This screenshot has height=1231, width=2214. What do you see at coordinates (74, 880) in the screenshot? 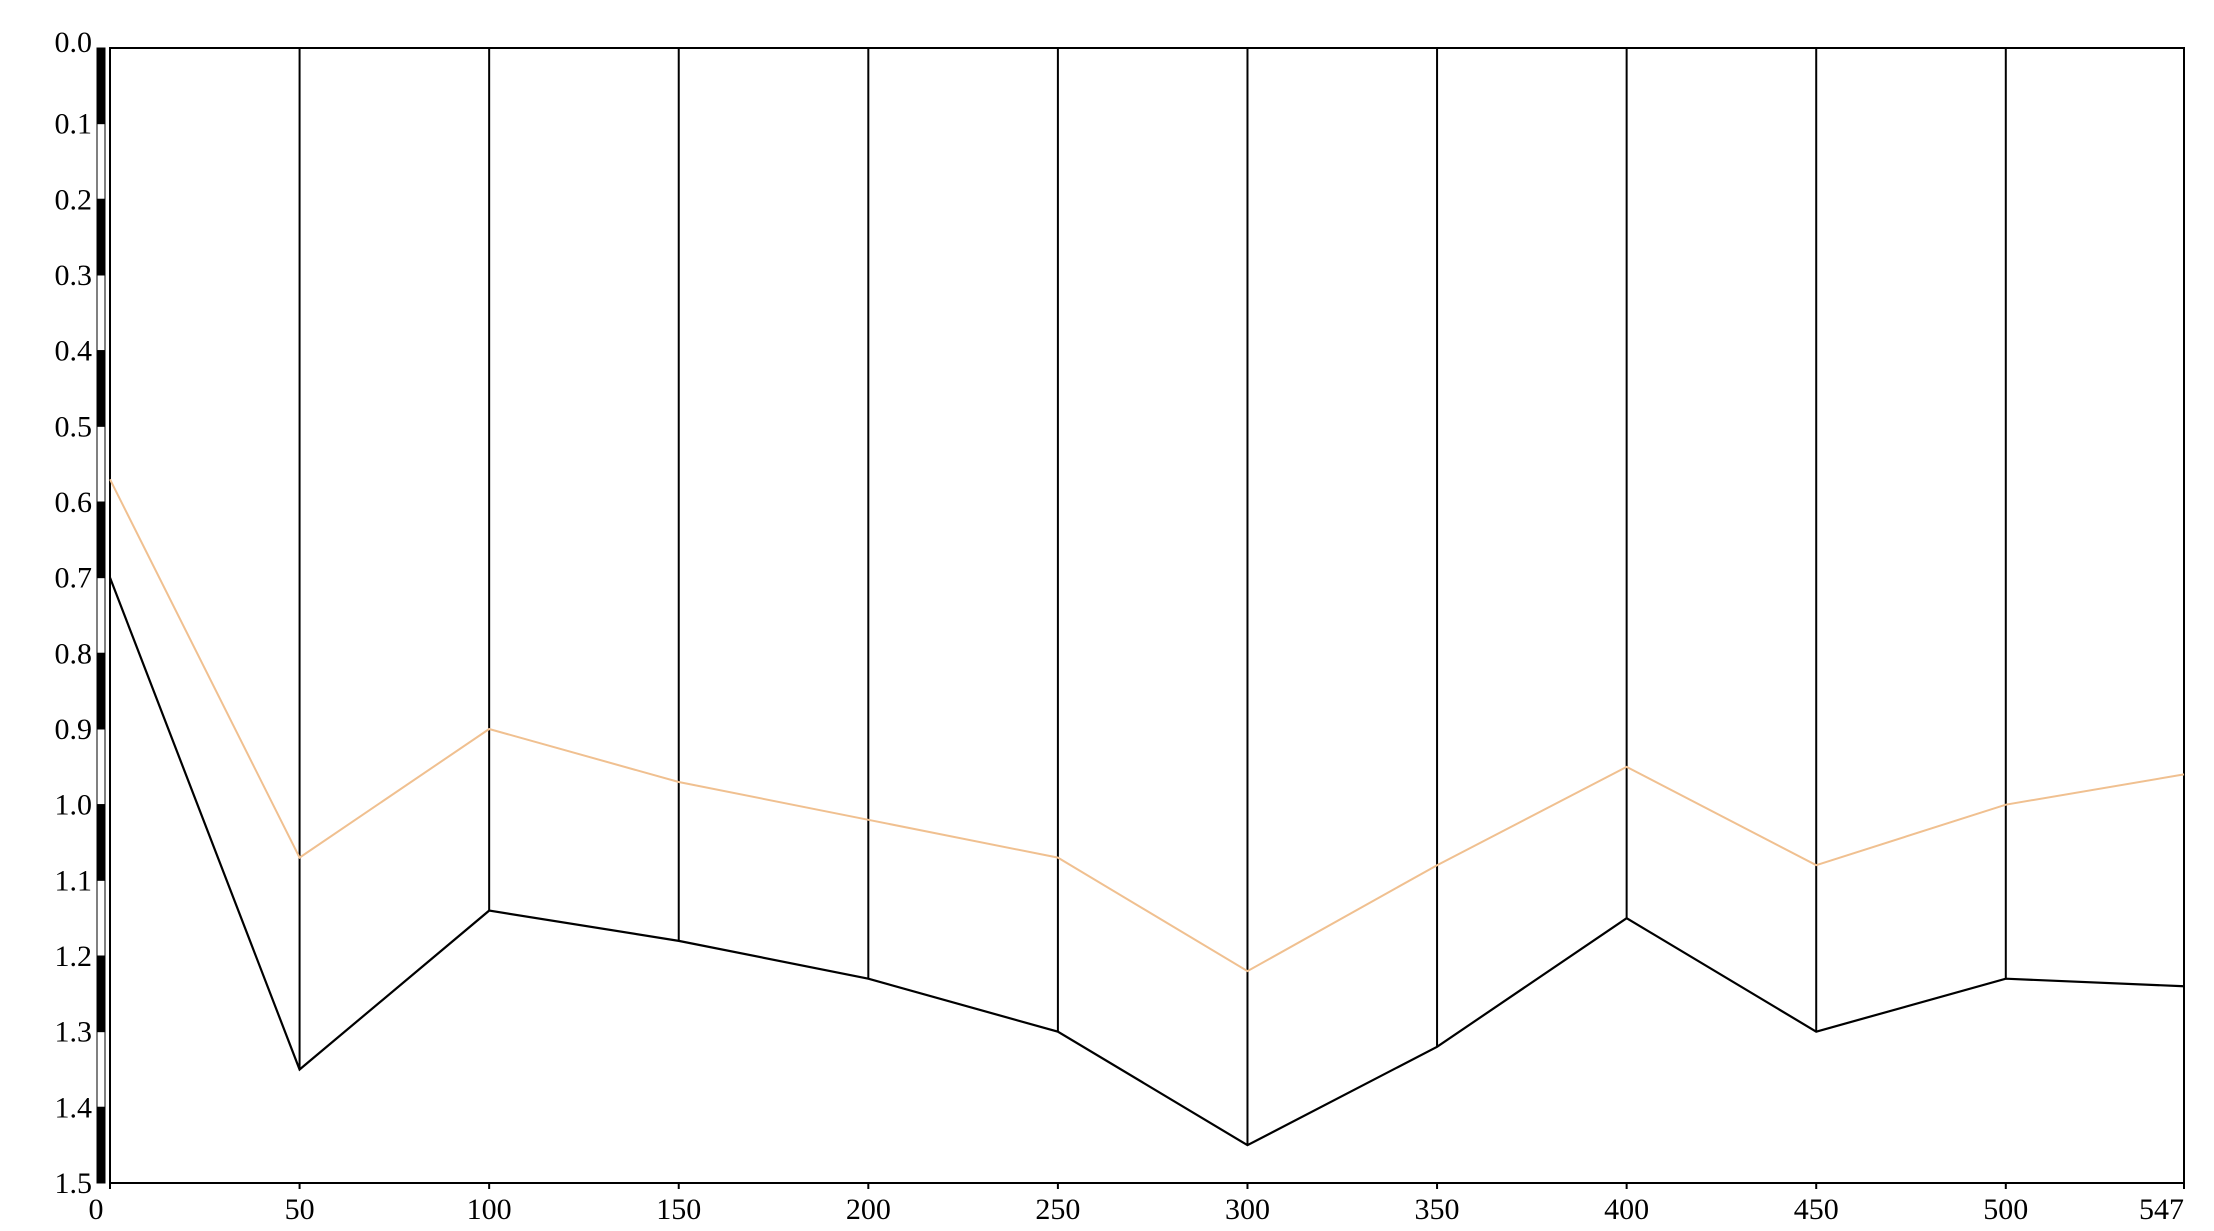
I see `y-tick-label: 1.1` at bounding box center [74, 880].